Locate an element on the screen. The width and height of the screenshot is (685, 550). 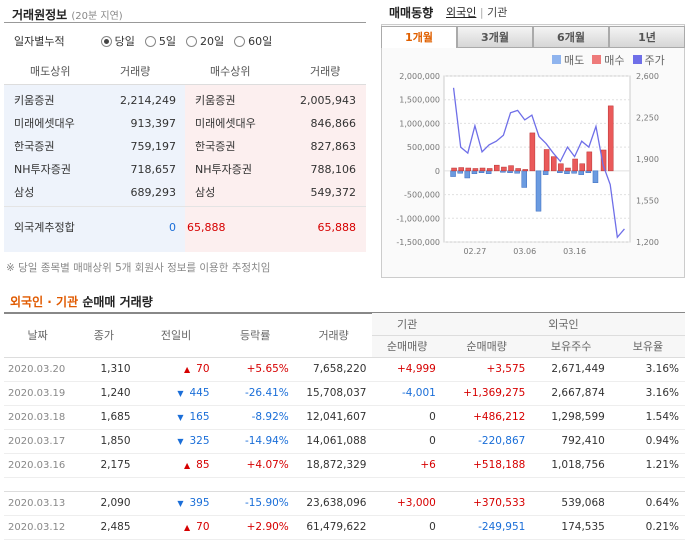
cell-ratio: 0.94% is located at coordinates (647, 441).